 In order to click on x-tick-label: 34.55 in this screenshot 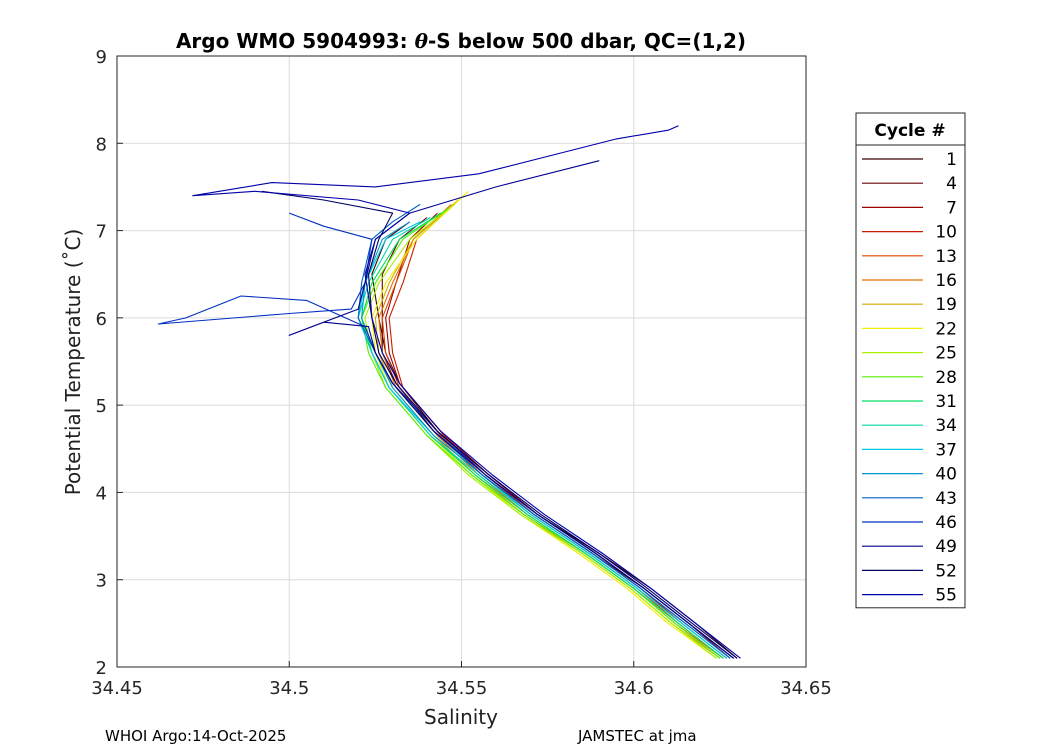, I will do `click(462, 688)`.